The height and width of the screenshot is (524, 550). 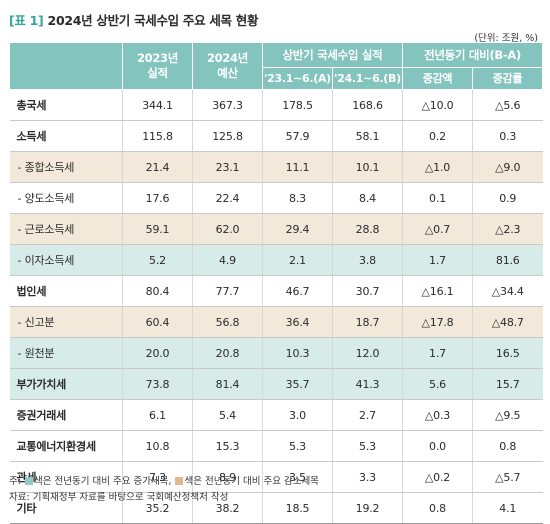 I want to click on cell: 56.8, so click(x=227, y=322).